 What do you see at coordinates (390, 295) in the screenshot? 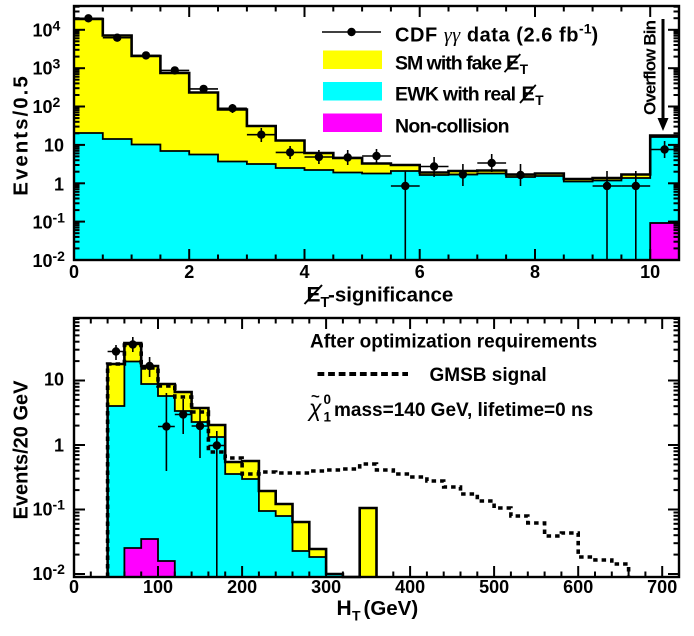
I see `svg-text: -significance` at bounding box center [390, 295].